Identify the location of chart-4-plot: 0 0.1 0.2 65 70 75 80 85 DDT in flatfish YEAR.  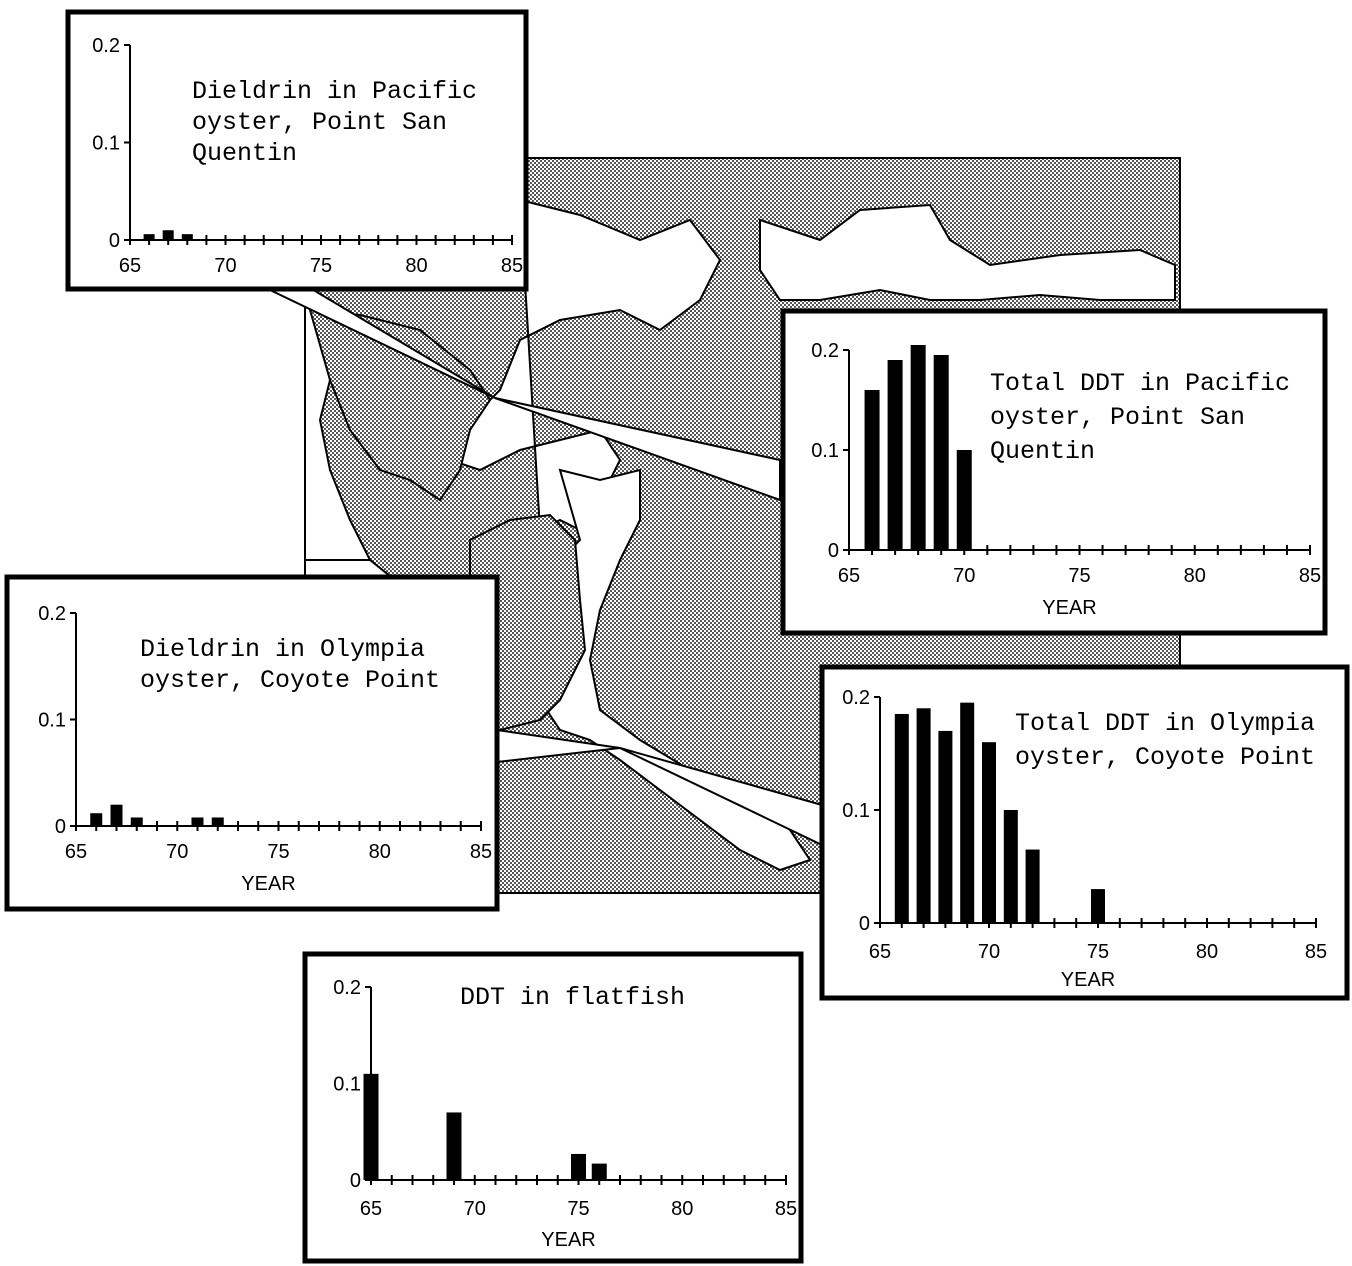
(565, 1114).